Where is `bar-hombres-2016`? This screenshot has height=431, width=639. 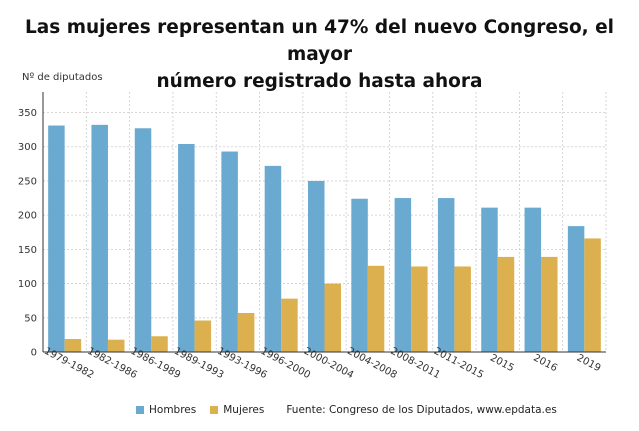
bar-hombres-2016 is located at coordinates (533, 279).